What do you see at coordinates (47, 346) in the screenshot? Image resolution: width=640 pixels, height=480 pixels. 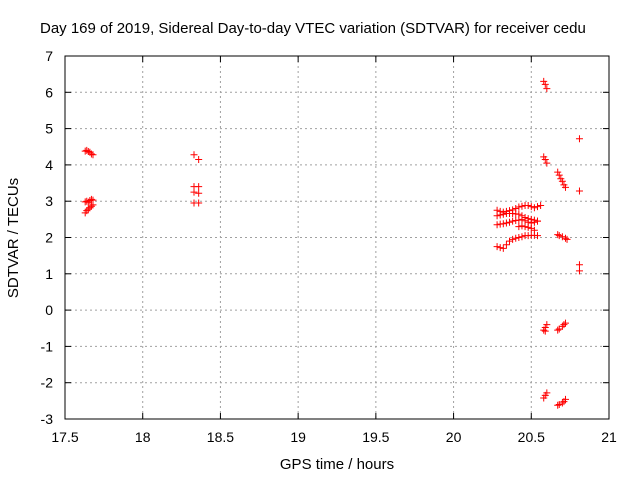 I see `y-tick-label: -1` at bounding box center [47, 346].